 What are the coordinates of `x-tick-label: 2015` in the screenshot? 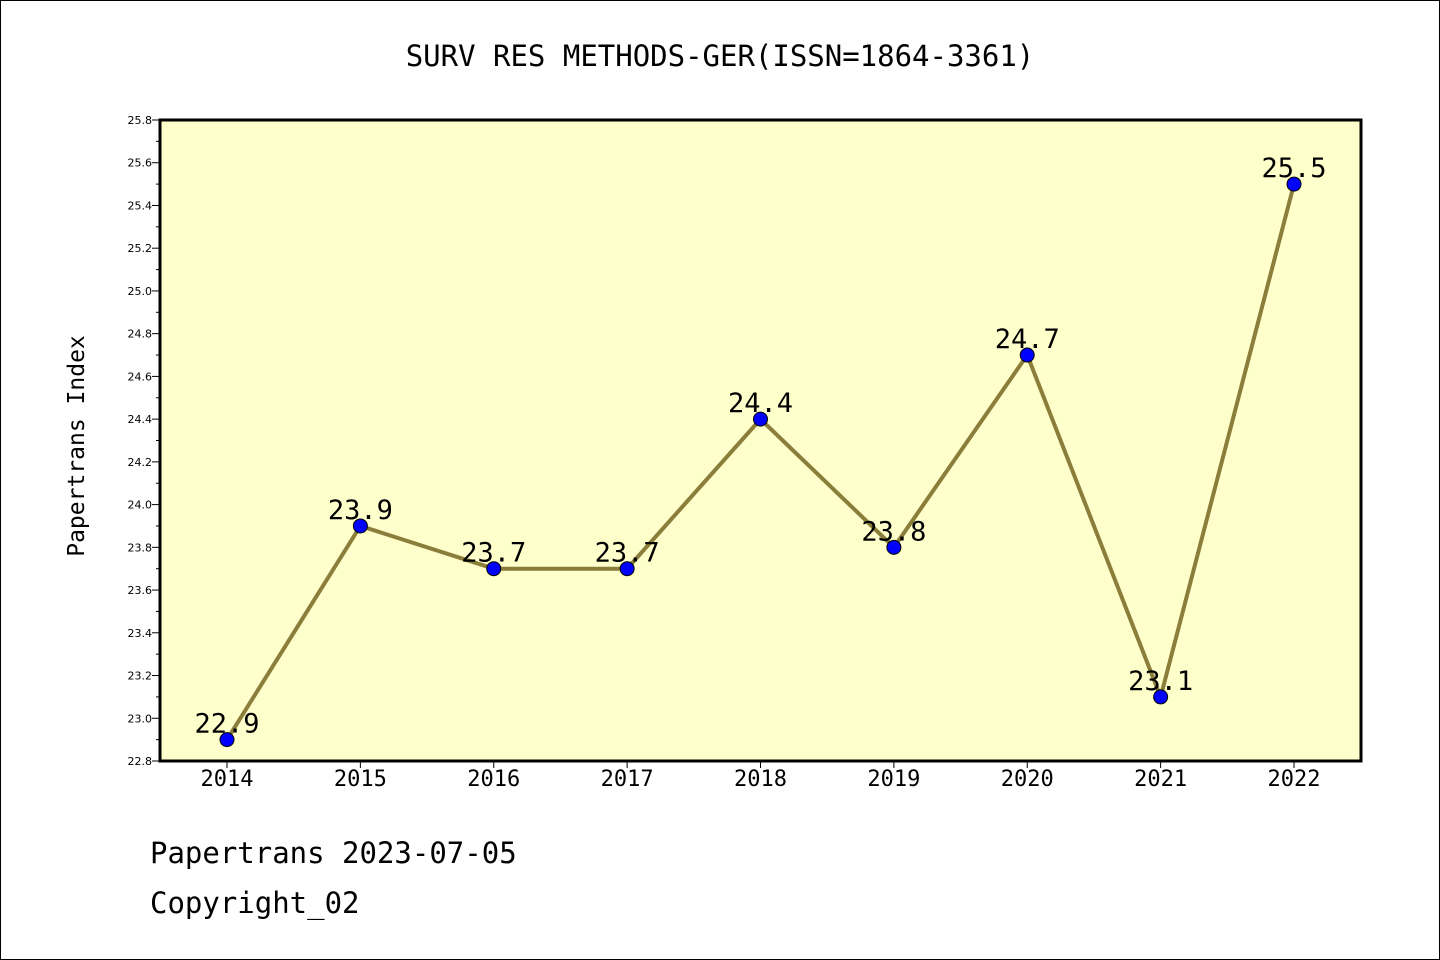 It's located at (360, 779).